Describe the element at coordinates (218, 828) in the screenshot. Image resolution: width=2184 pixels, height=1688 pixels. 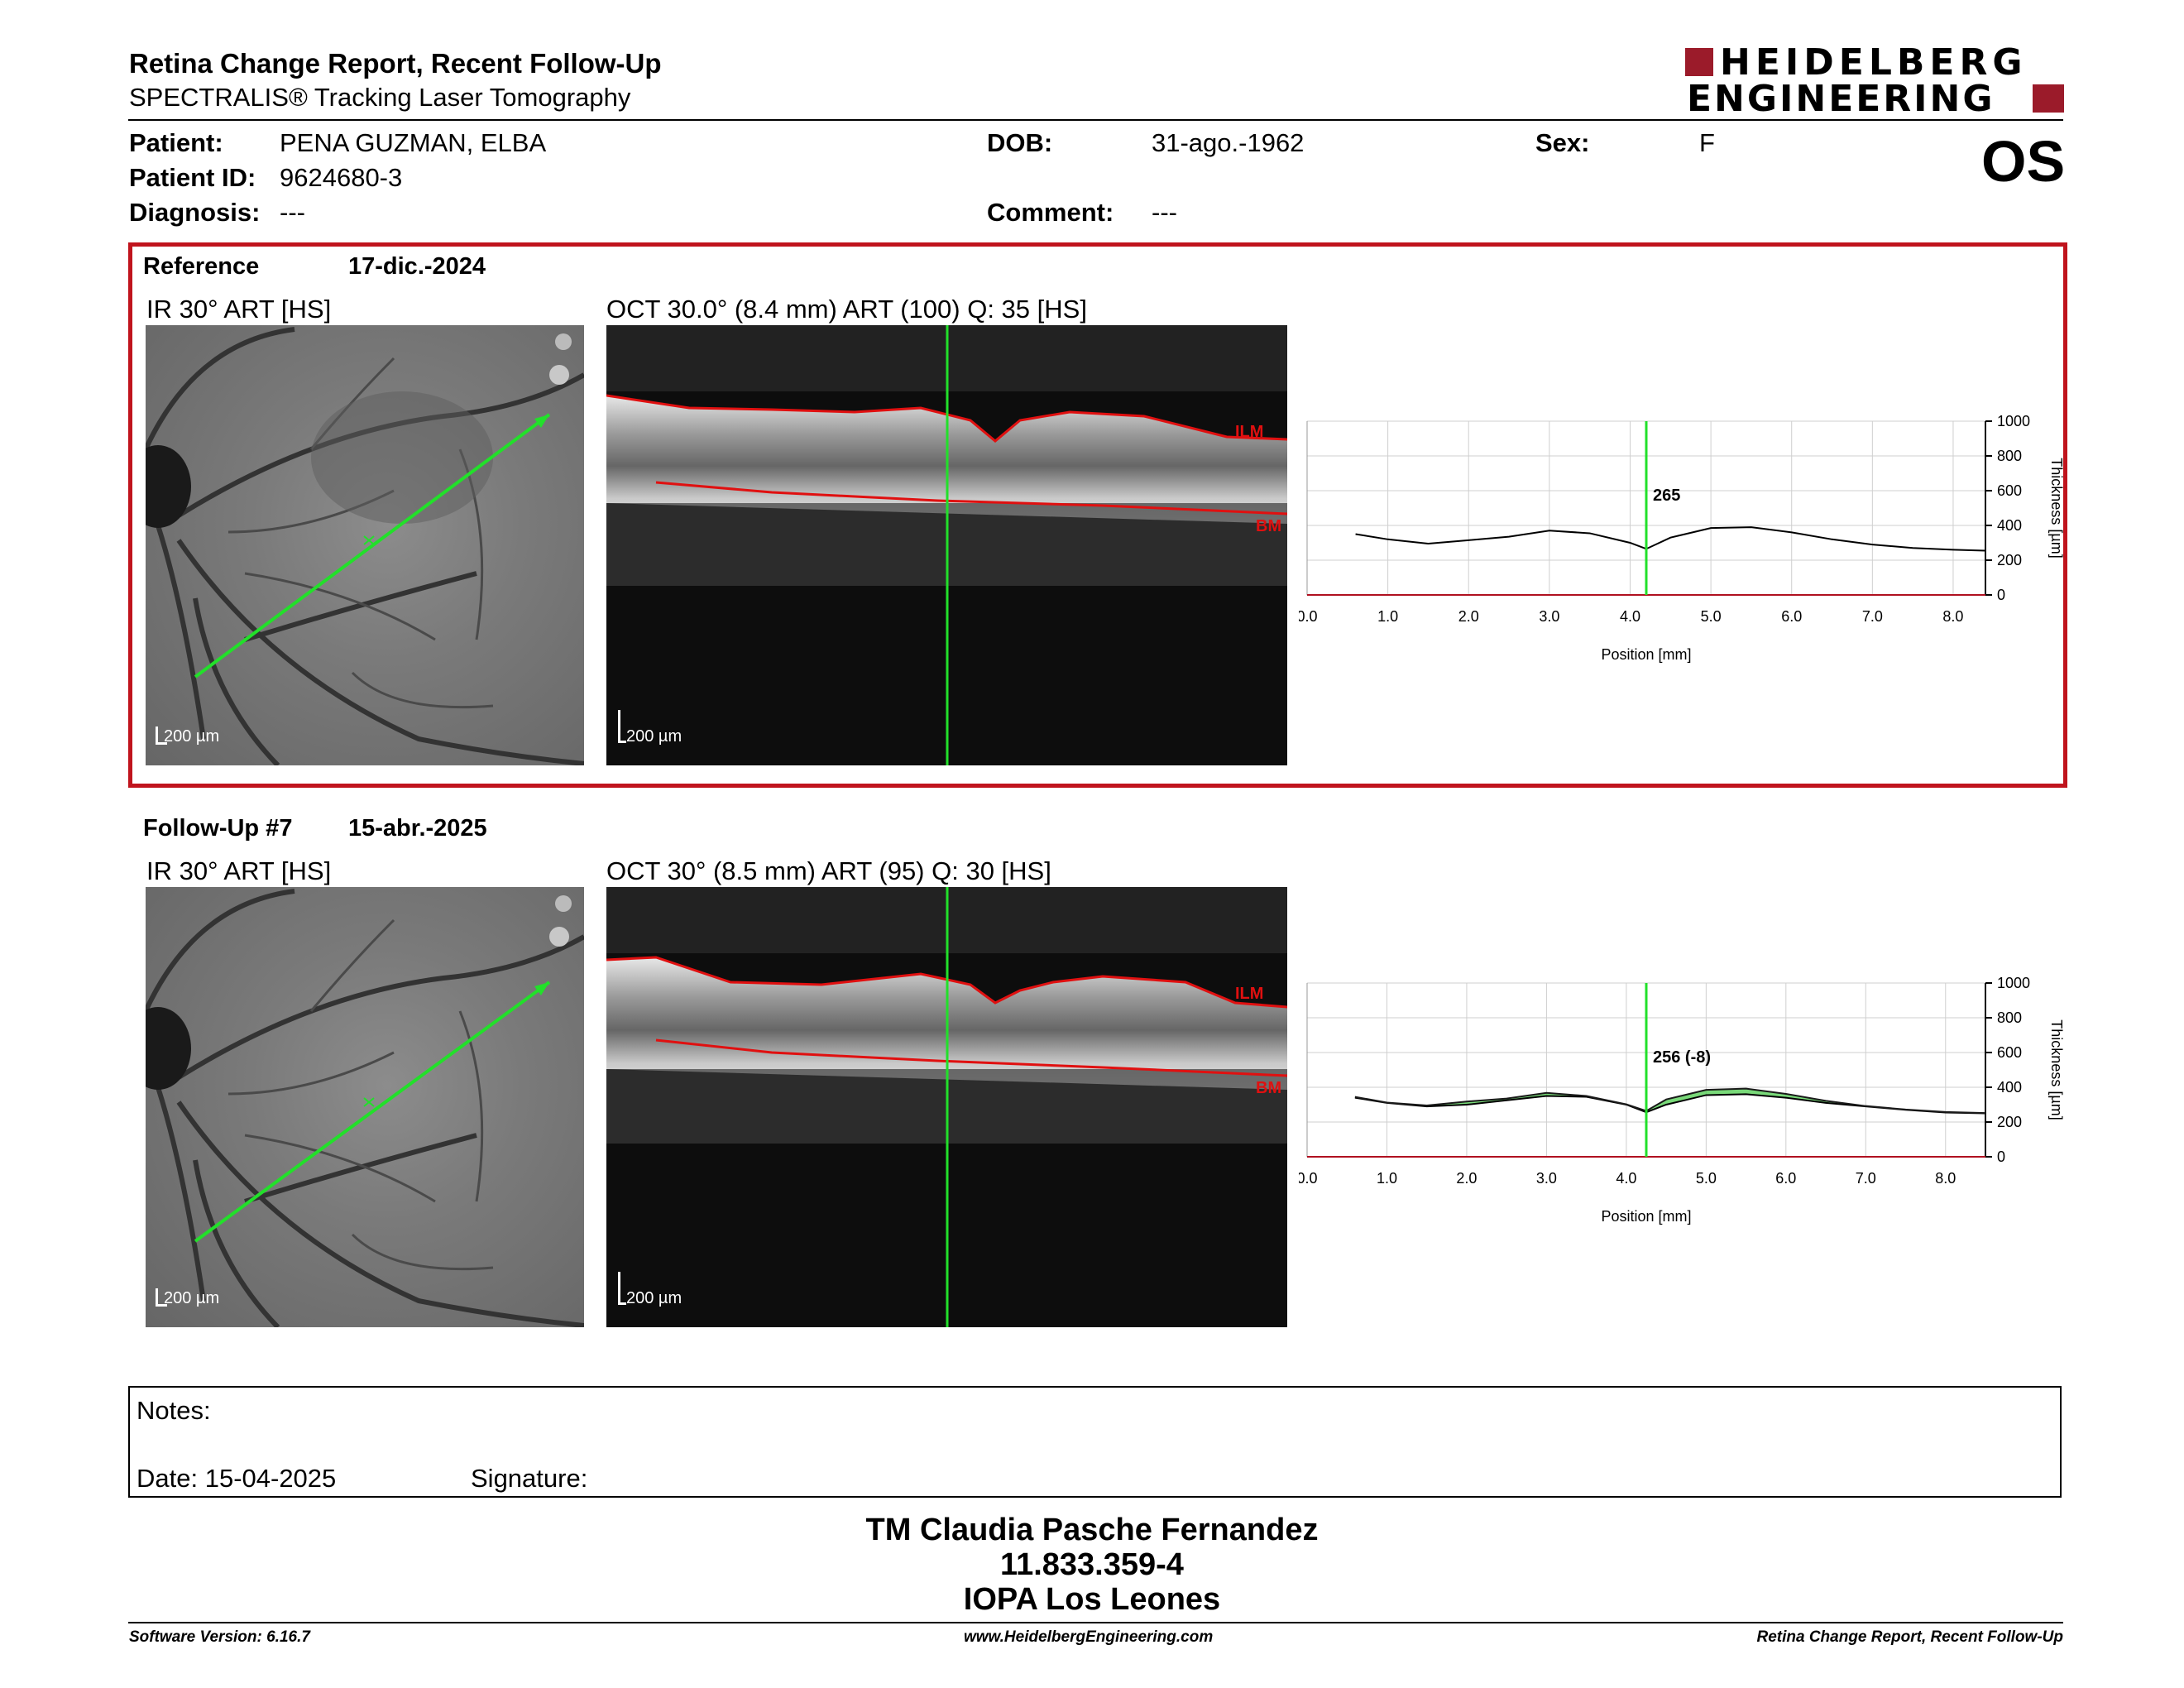
I see `followup-label: Follow-Up #7` at that location.